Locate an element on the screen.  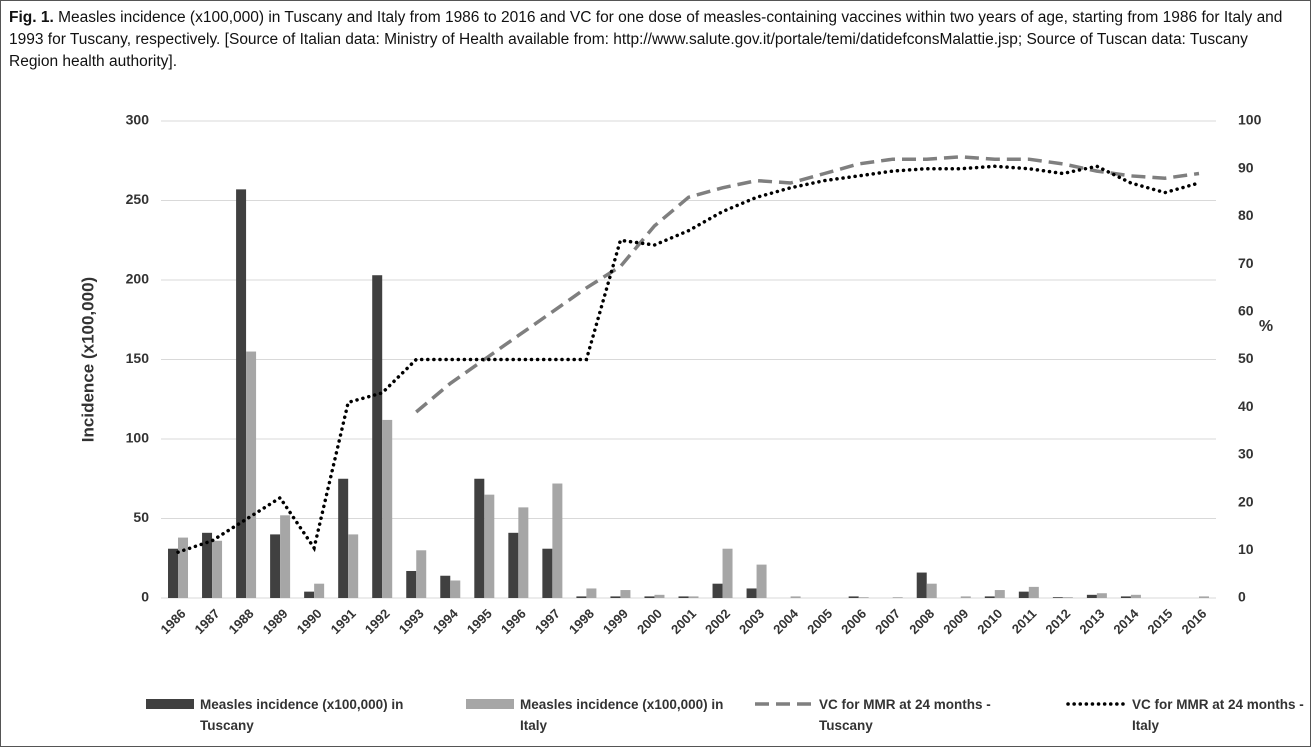
caption-label: Fig. 1. is located at coordinates (31, 17).